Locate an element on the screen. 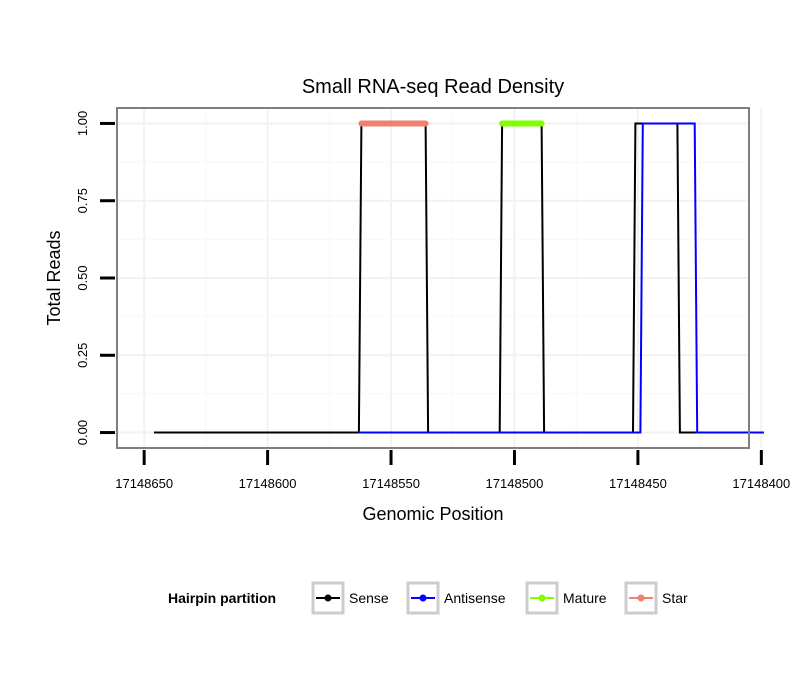  x-tick-label: 17148450 is located at coordinates (638, 483).